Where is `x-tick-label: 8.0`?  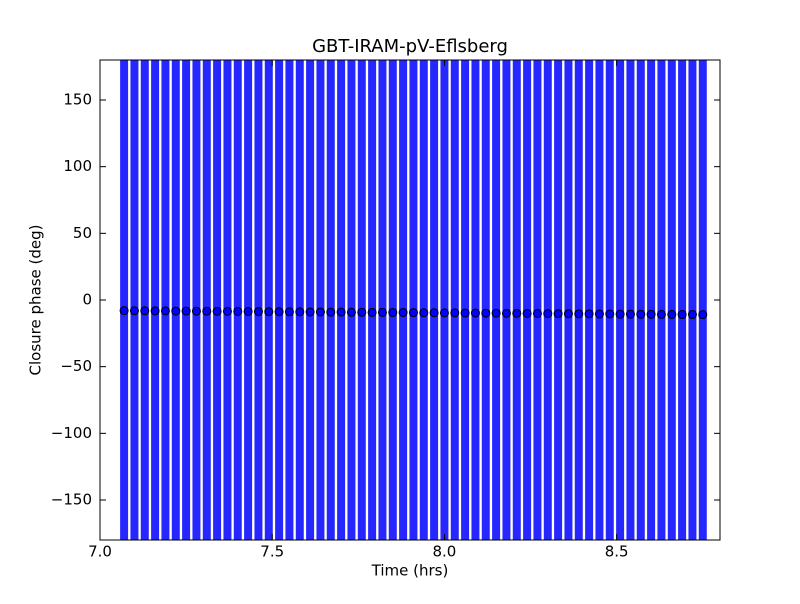
x-tick-label: 8.0 is located at coordinates (445, 552).